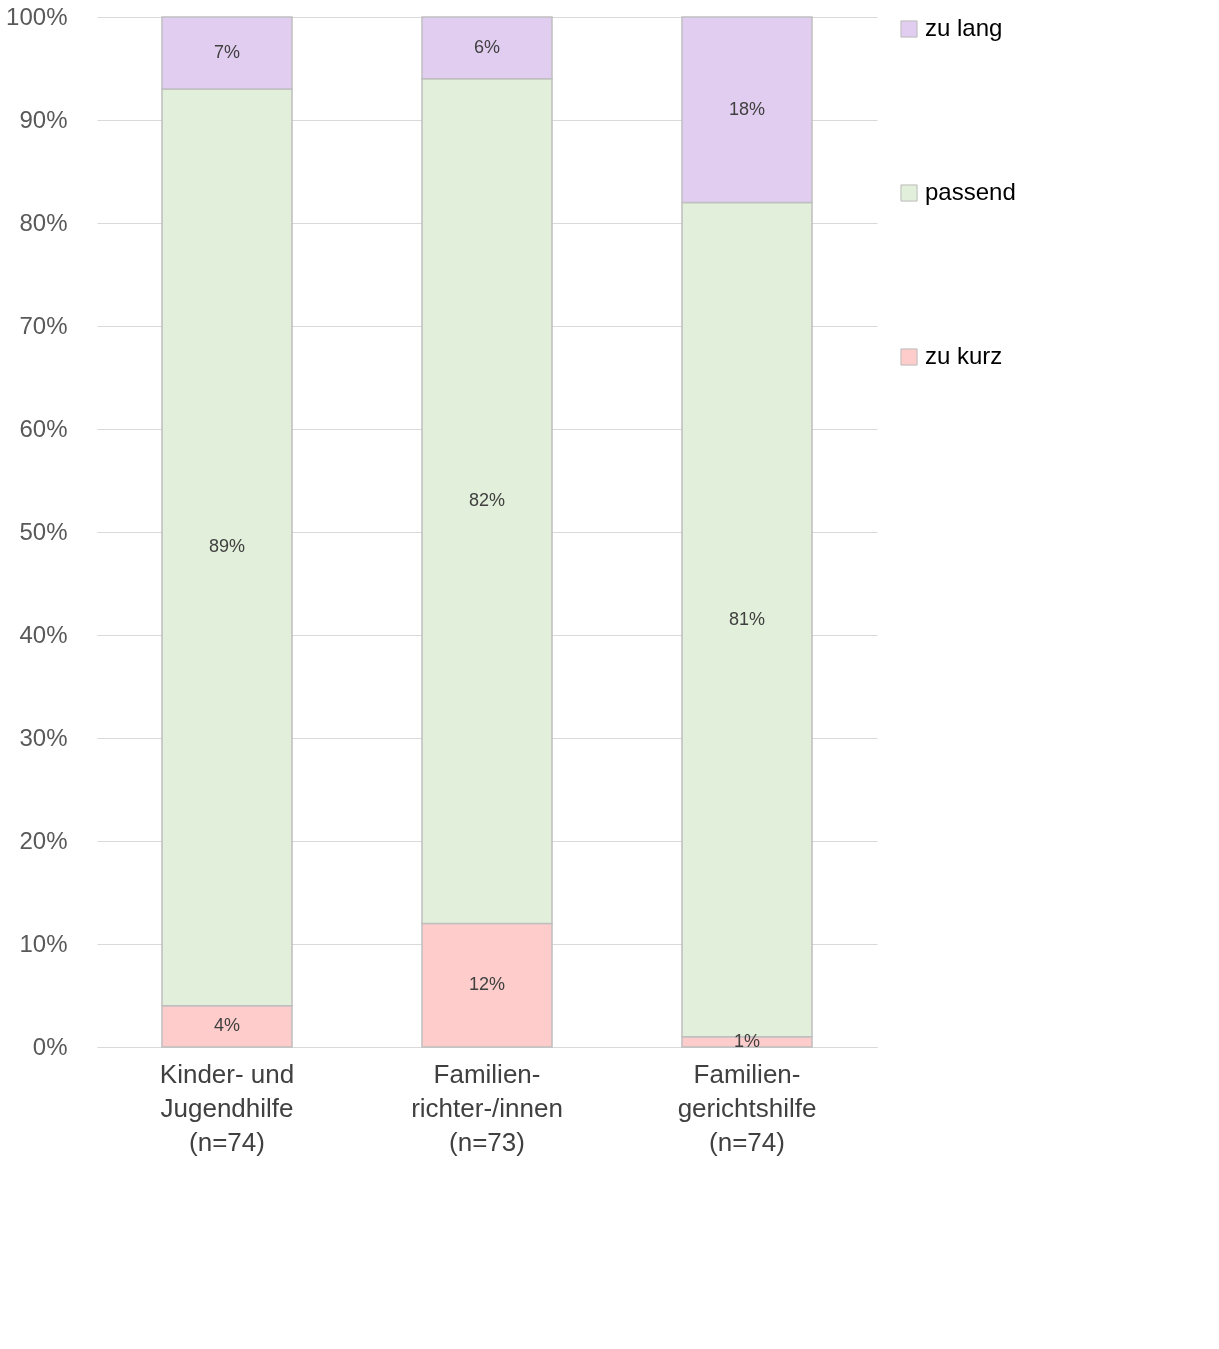 This screenshot has height=1349, width=1219. Describe the element at coordinates (487, 984) in the screenshot. I see `data-label: 12%` at that location.